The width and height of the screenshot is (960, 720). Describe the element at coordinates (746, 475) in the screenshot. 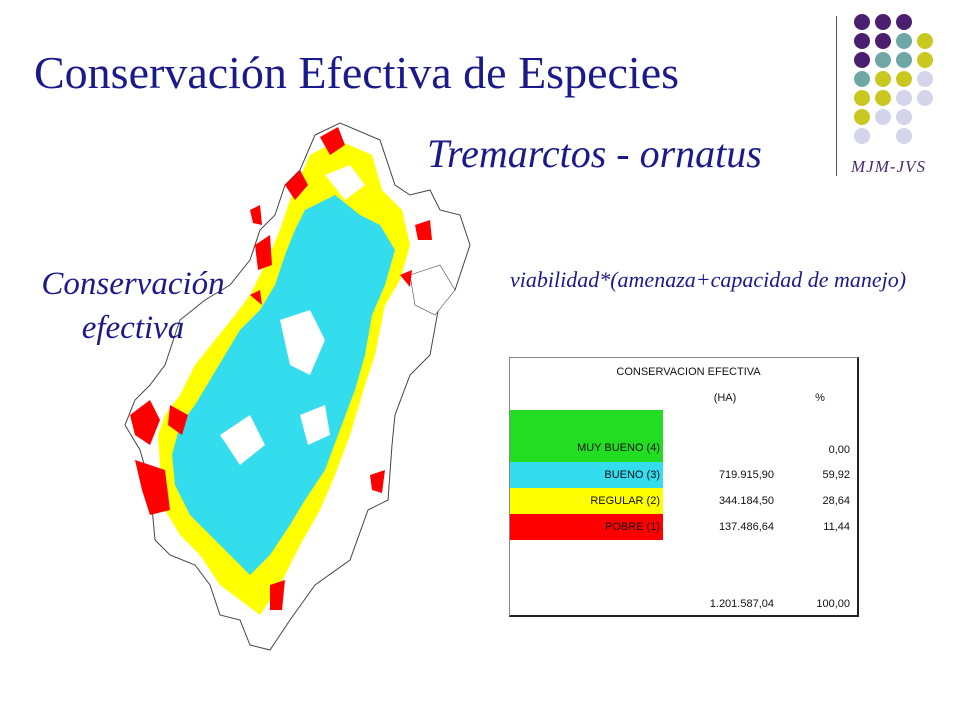

I see `row-ha: 719.915,90` at that location.